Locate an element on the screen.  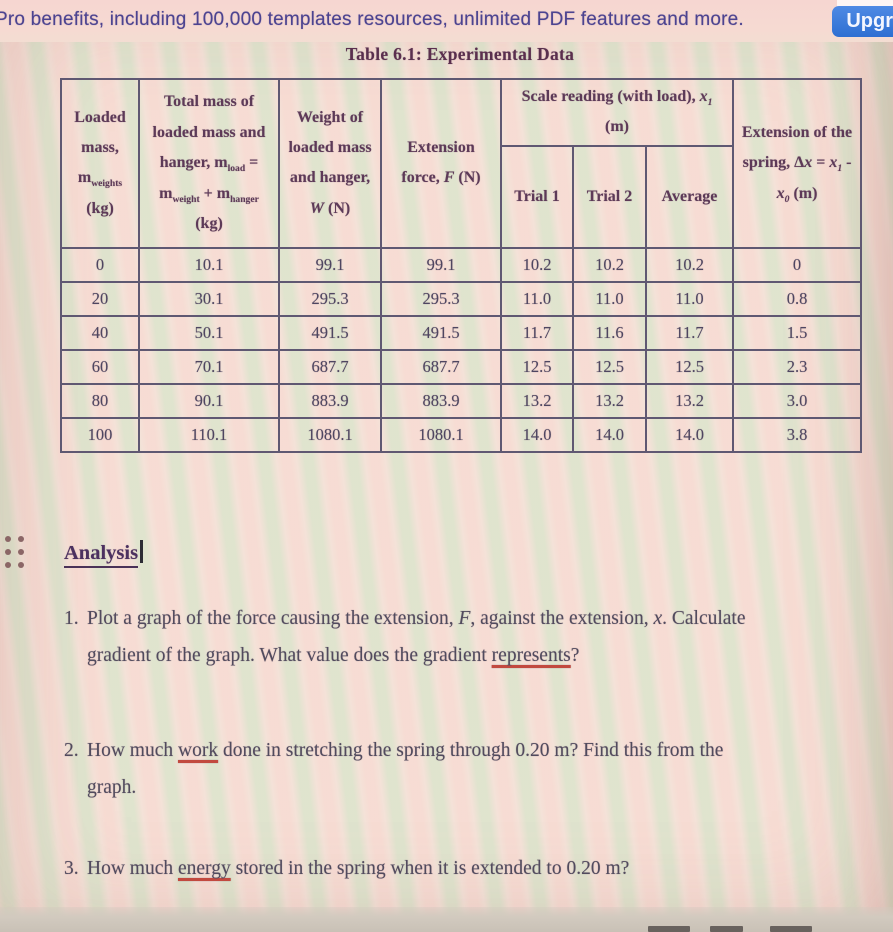
bottom-edge-strip is located at coordinates (446, 919).